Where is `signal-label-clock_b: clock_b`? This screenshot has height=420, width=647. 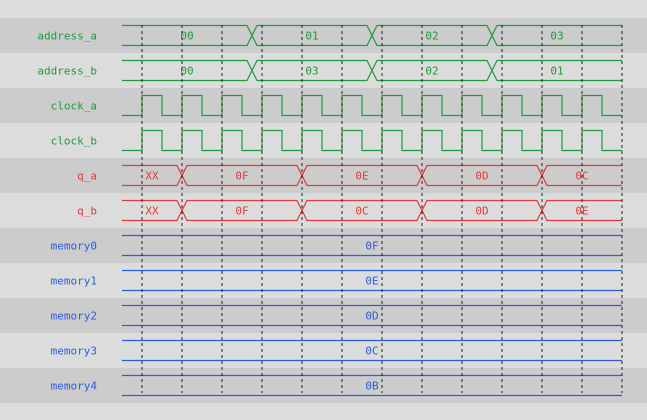 signal-label-clock_b: clock_b is located at coordinates (74, 141).